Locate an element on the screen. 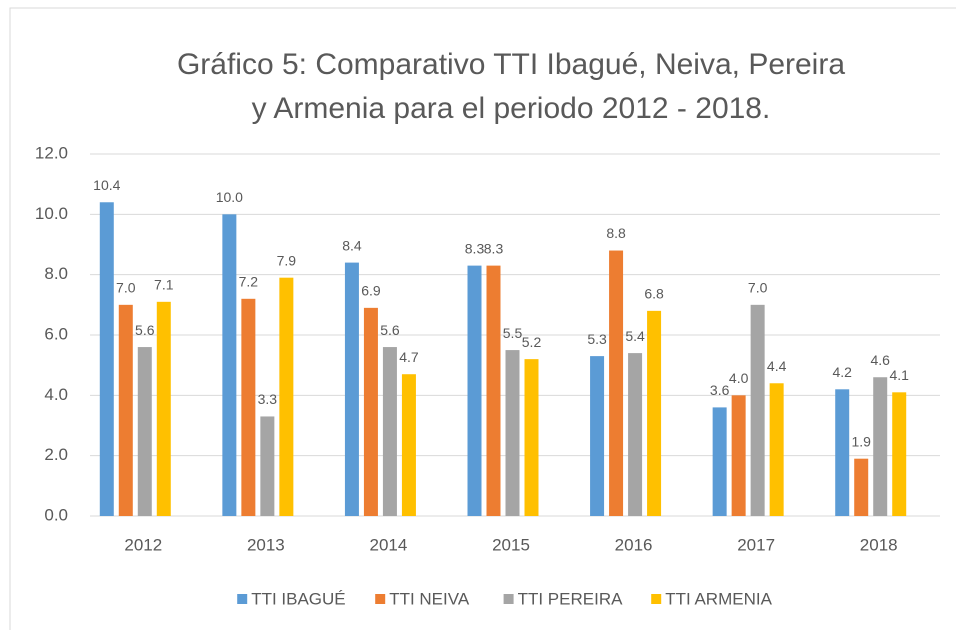  value-label: 4.2 is located at coordinates (842, 372).